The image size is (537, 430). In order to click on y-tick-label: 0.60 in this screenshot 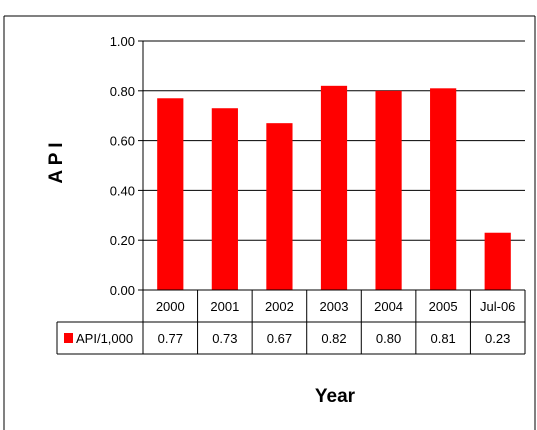, I will do `click(122, 141)`.